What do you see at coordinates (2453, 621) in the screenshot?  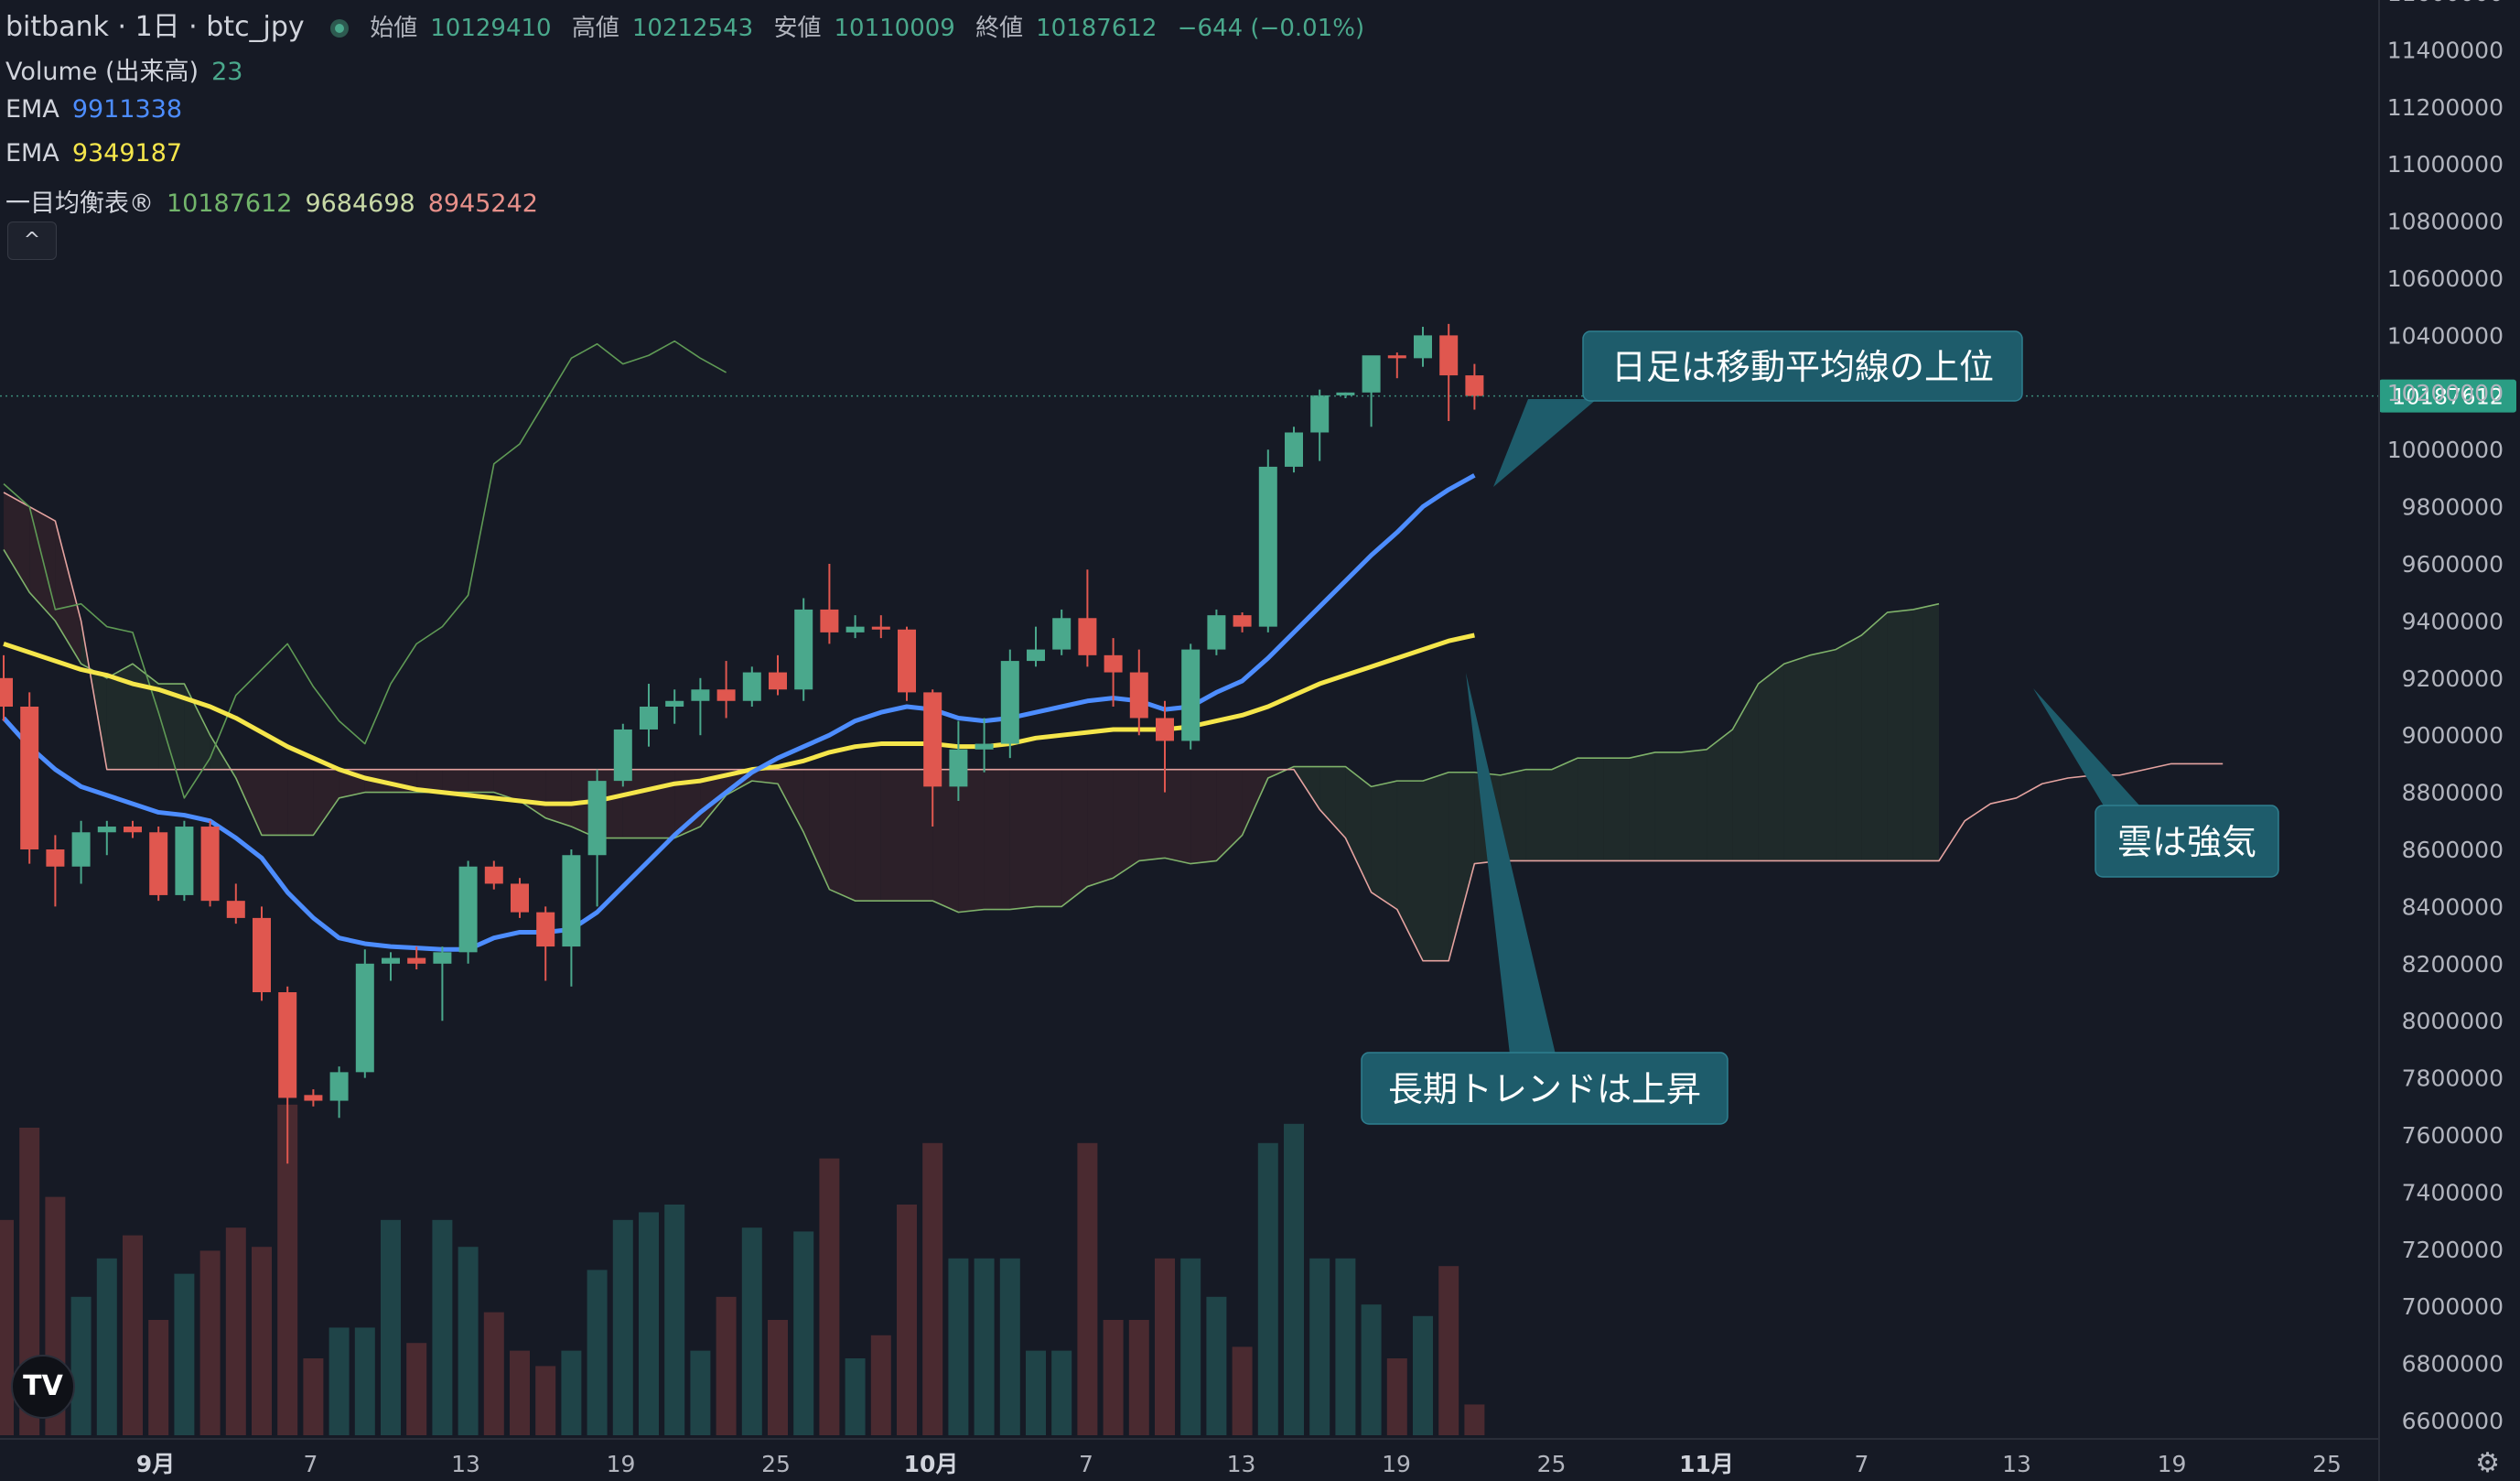 I see `y-tick-label: 9400000` at bounding box center [2453, 621].